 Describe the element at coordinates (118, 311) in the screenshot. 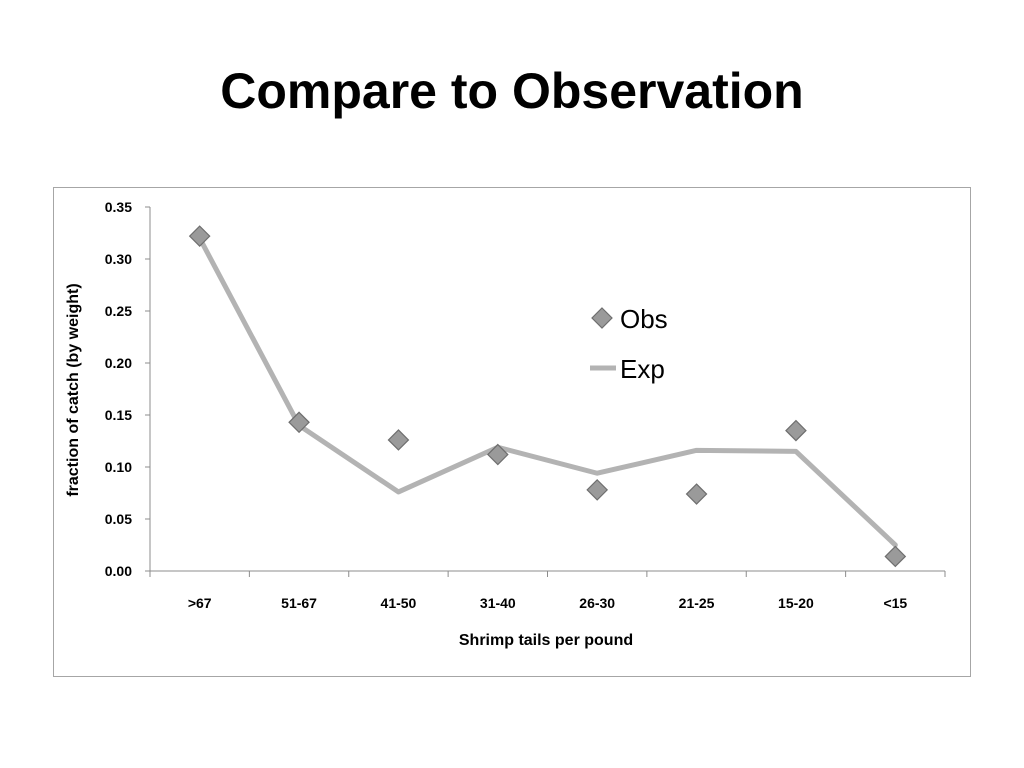

I see `y-tick-label: 0.25` at that location.